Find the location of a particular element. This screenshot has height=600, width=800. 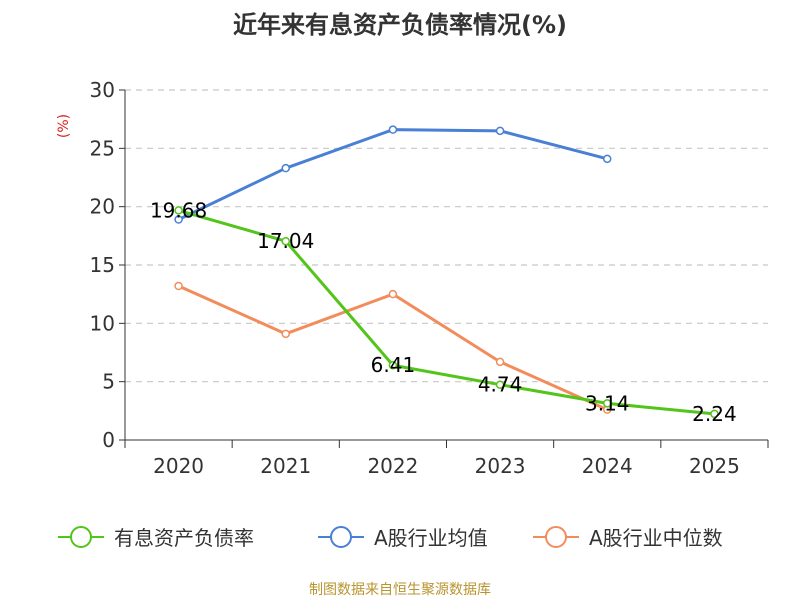

data-label: 2.24 is located at coordinates (714, 414).